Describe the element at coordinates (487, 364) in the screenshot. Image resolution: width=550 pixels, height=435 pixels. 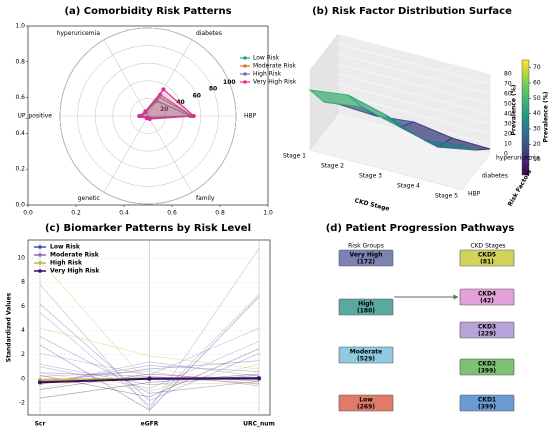
I see `node-label: CKD2` at that location.